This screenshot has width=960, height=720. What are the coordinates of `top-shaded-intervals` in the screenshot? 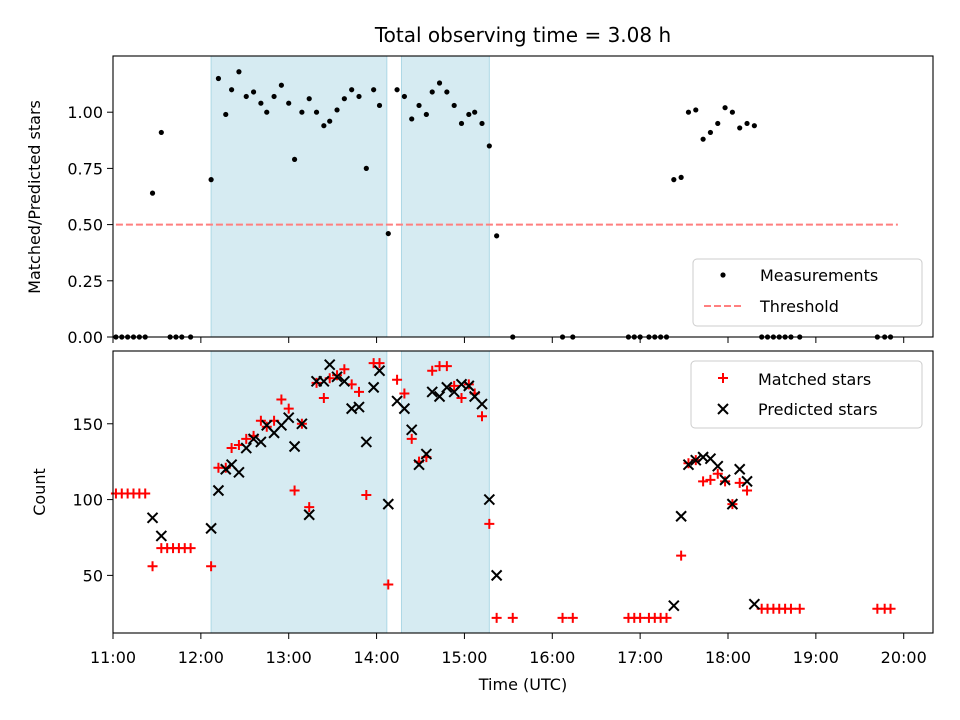 It's located at (350, 196).